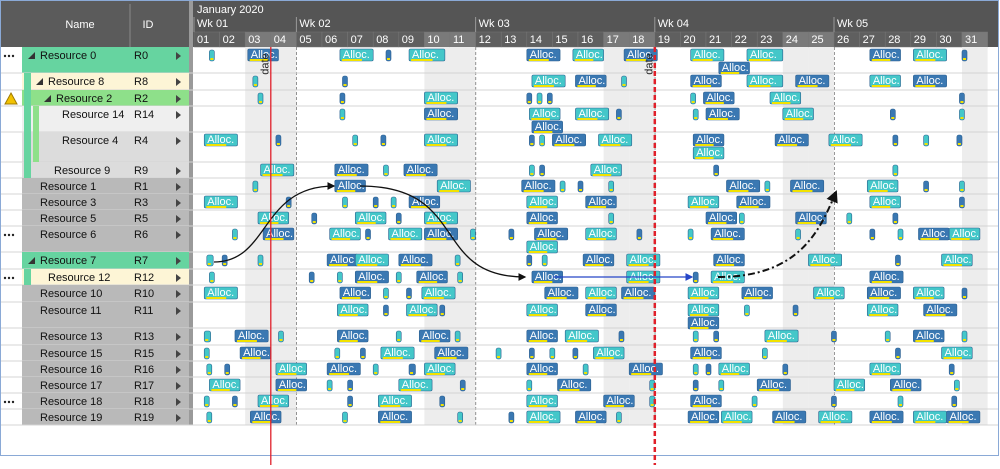 This screenshot has height=469, width=1000. I want to click on resource-name: Resource 1, so click(68, 187).